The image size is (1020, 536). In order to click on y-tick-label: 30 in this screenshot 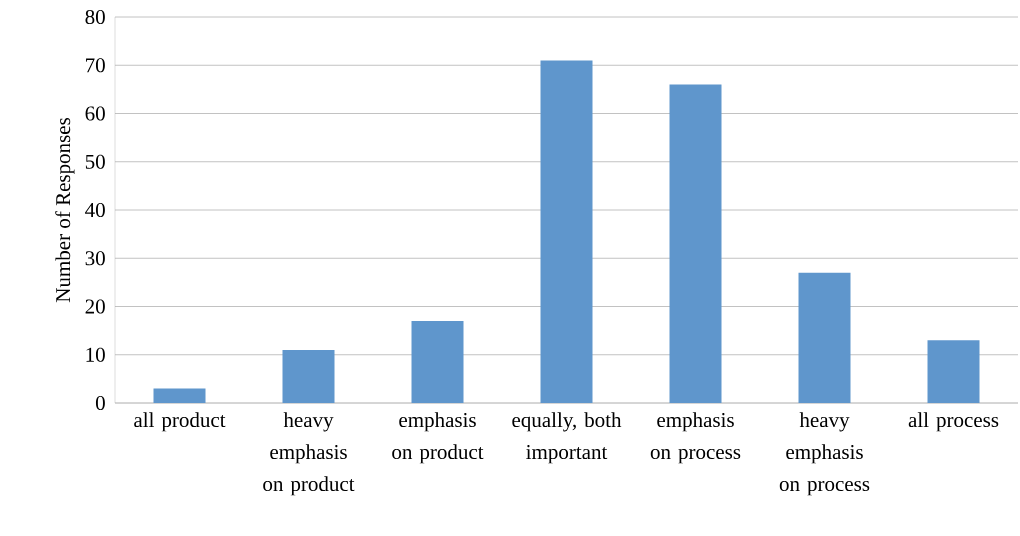, I will do `click(95, 258)`.